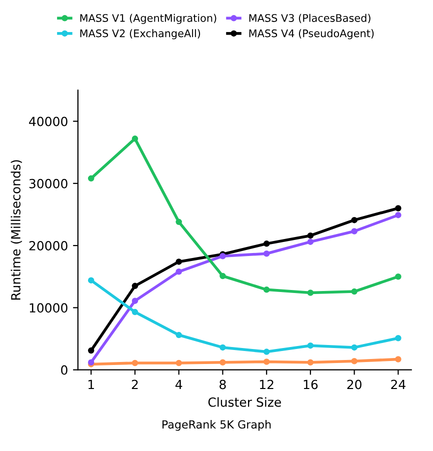 The height and width of the screenshot is (451, 433). Describe the element at coordinates (91, 385) in the screenshot. I see `x-tick-label: 1` at that location.